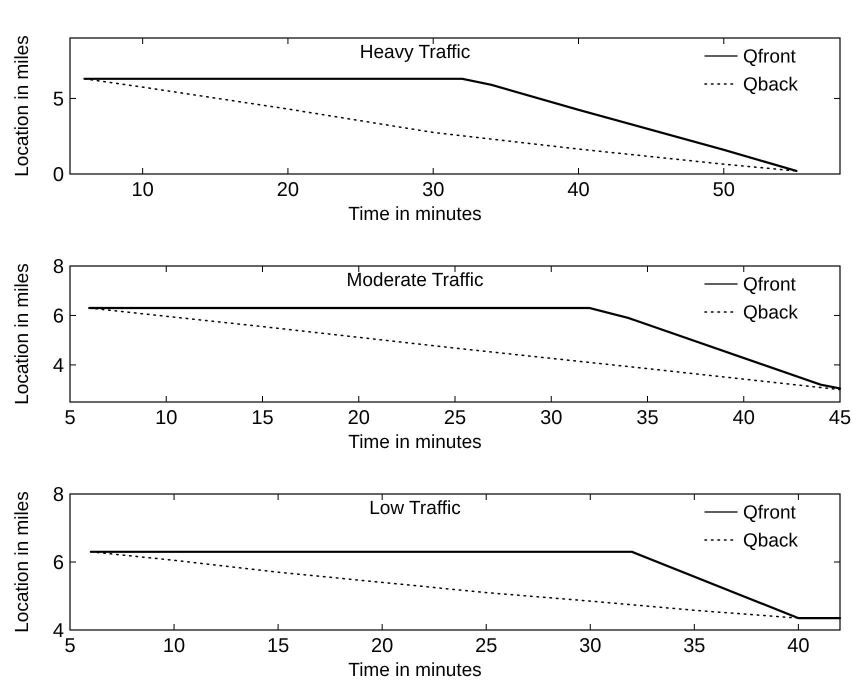 The height and width of the screenshot is (689, 864). Describe the element at coordinates (840, 418) in the screenshot. I see `x-tick-label: 45` at that location.